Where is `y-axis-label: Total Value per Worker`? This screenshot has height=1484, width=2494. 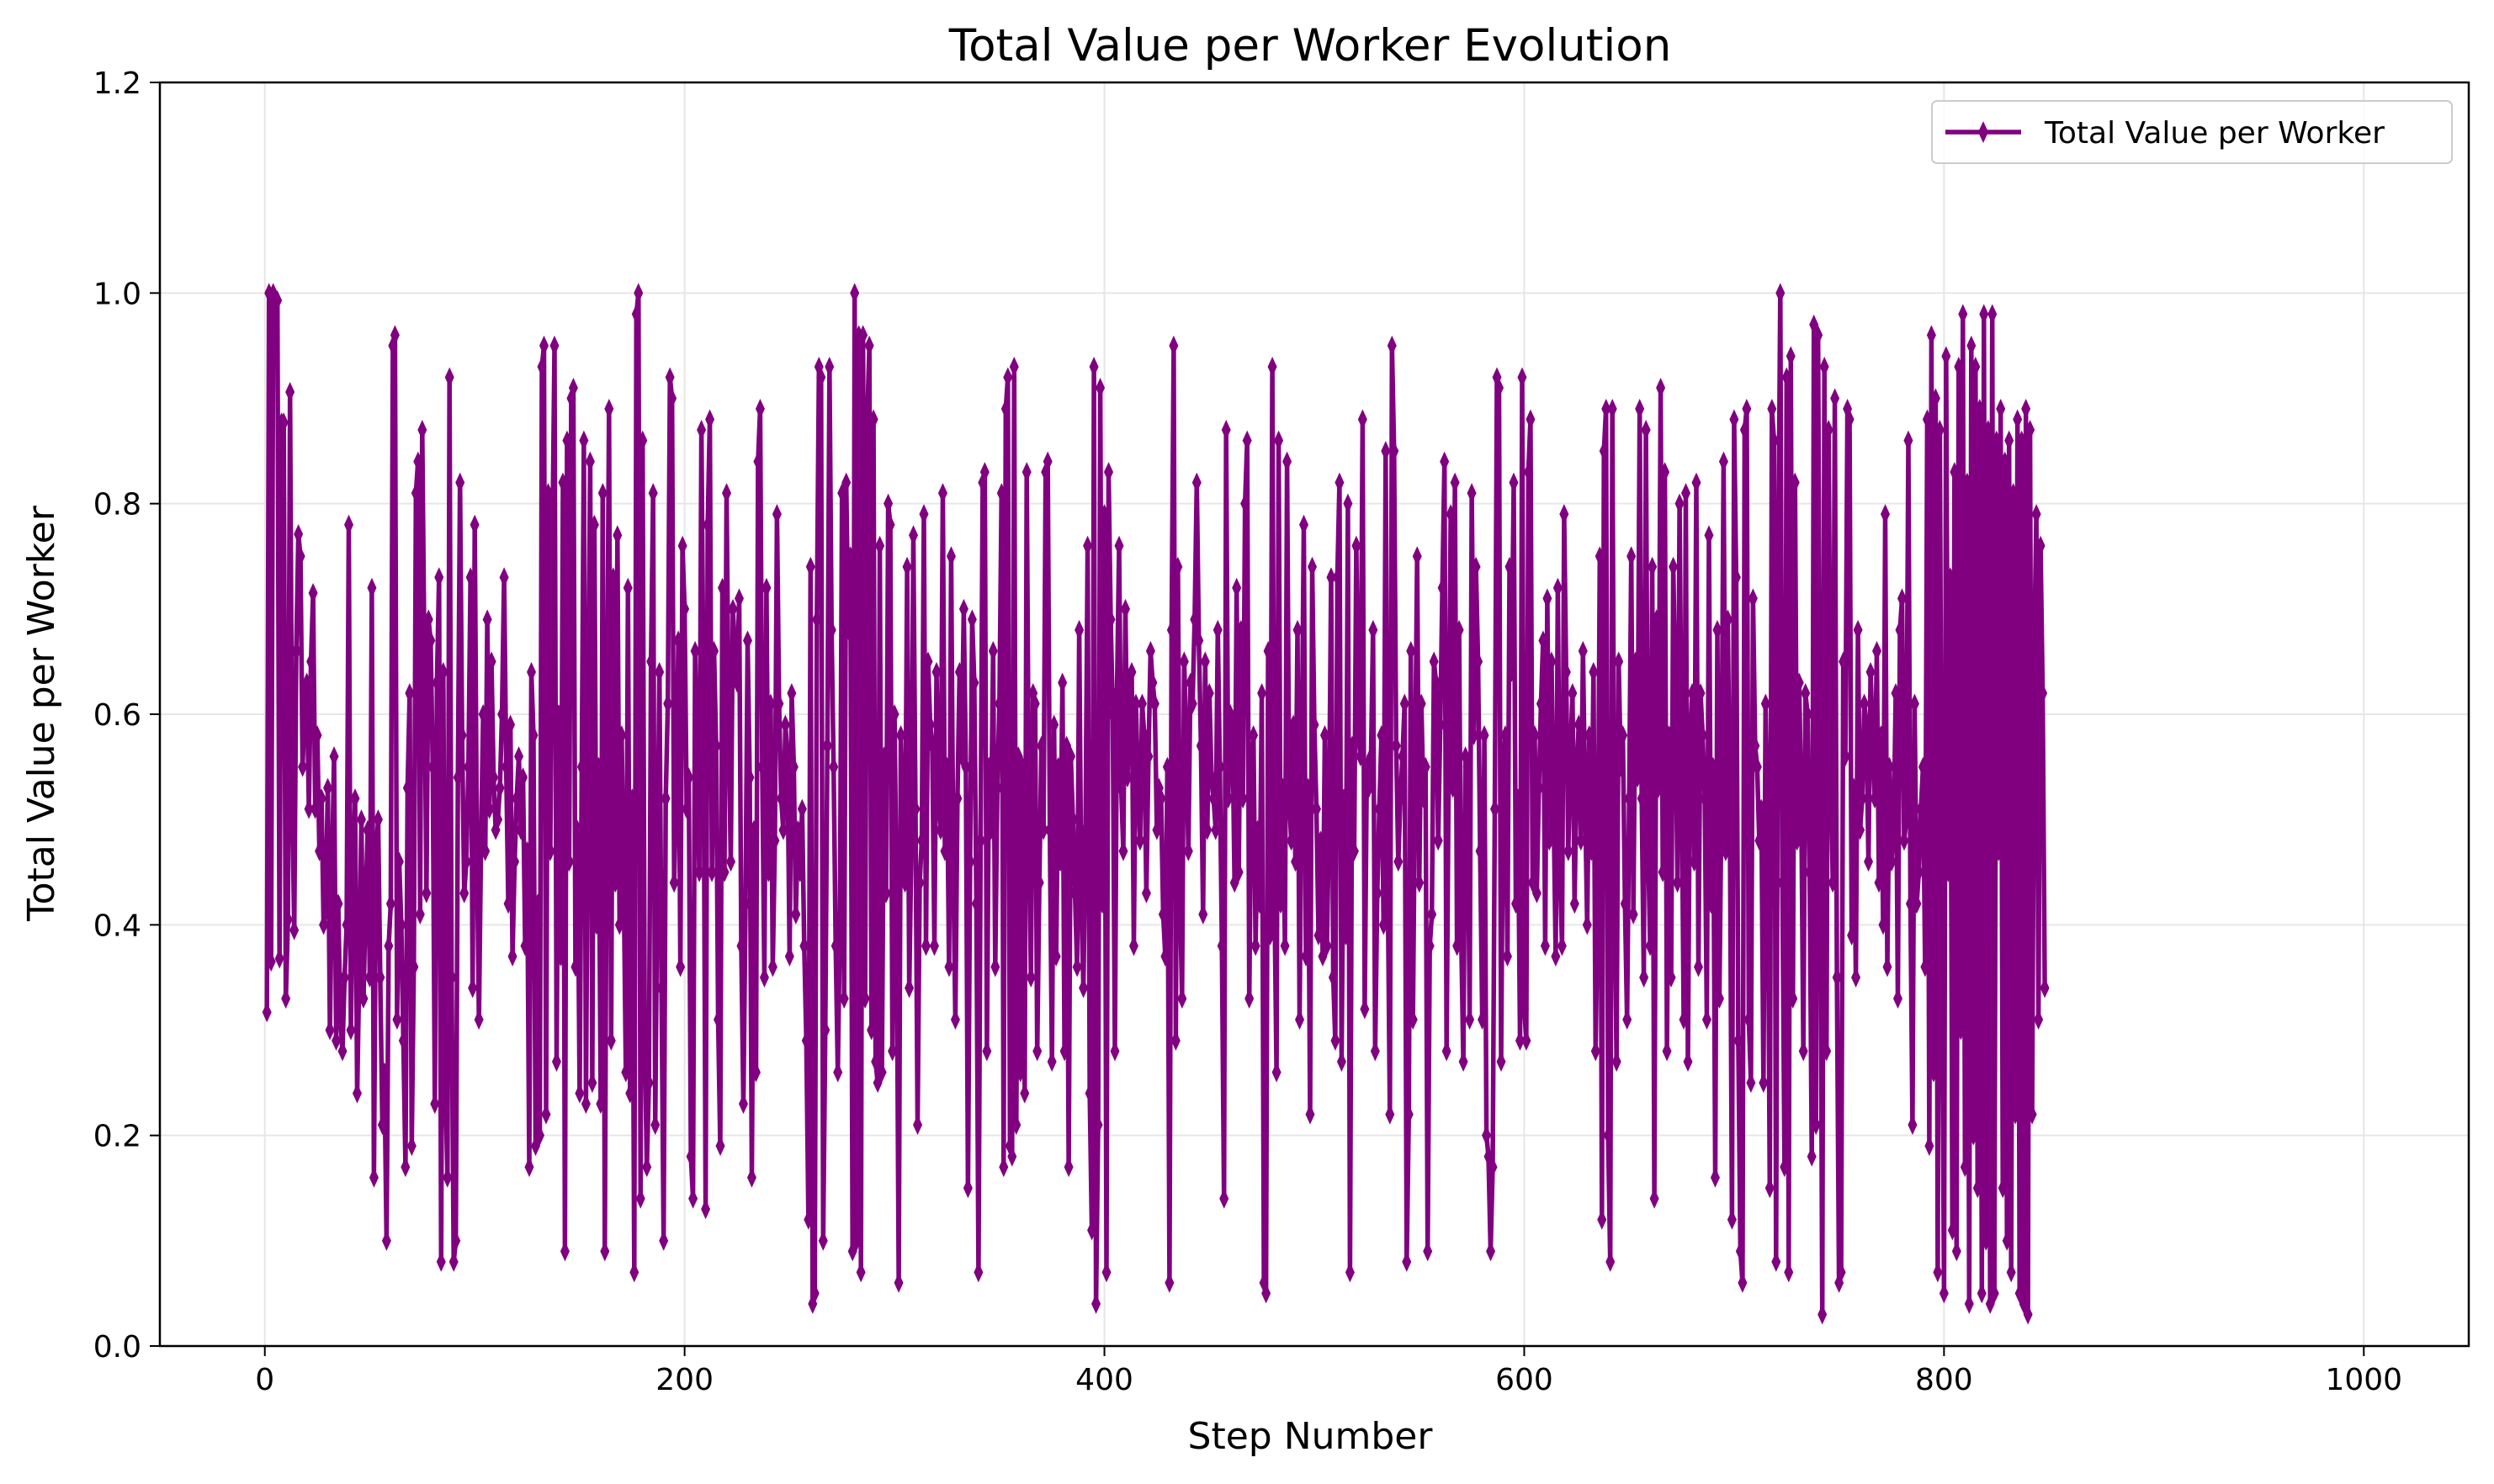
y-axis-label: Total Value per Worker is located at coordinates (41, 713).